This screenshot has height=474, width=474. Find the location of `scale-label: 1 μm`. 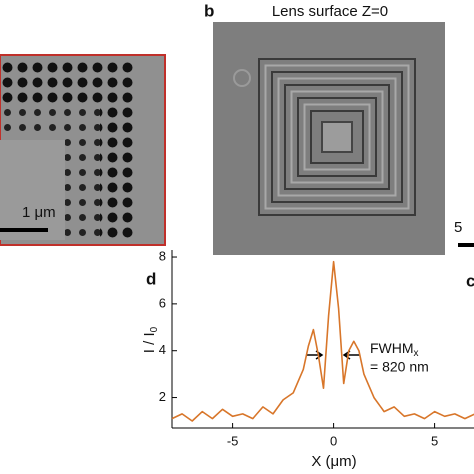

scale-label: 1 μm is located at coordinates (39, 212).